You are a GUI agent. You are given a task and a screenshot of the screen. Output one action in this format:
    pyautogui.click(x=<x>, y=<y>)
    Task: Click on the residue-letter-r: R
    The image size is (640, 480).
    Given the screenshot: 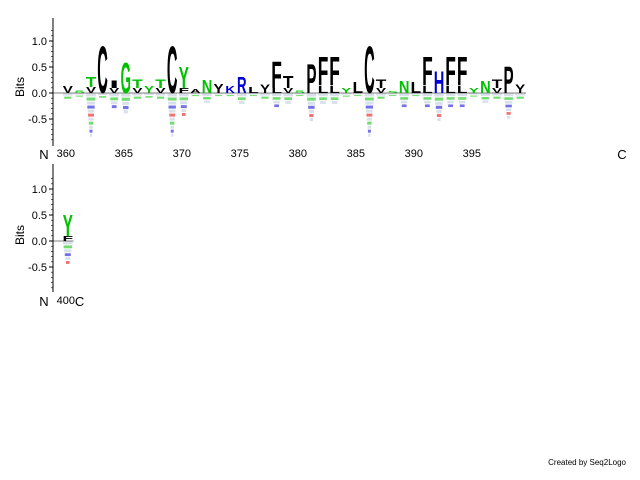 What is the action you would take?
    pyautogui.click(x=242, y=85)
    